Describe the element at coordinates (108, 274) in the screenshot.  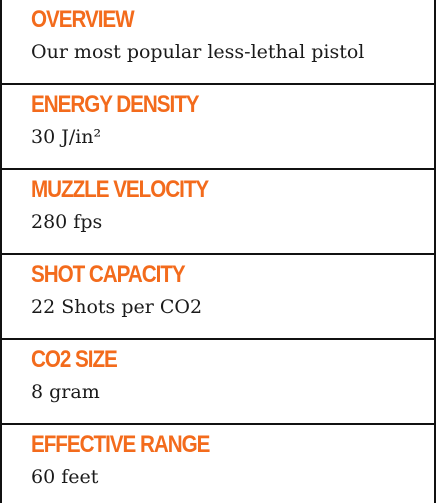
I see `spec-label: SHOT CAPACITY` at that location.